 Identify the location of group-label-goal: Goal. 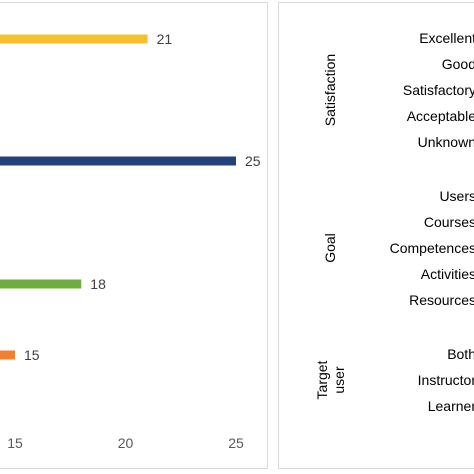
(330, 248).